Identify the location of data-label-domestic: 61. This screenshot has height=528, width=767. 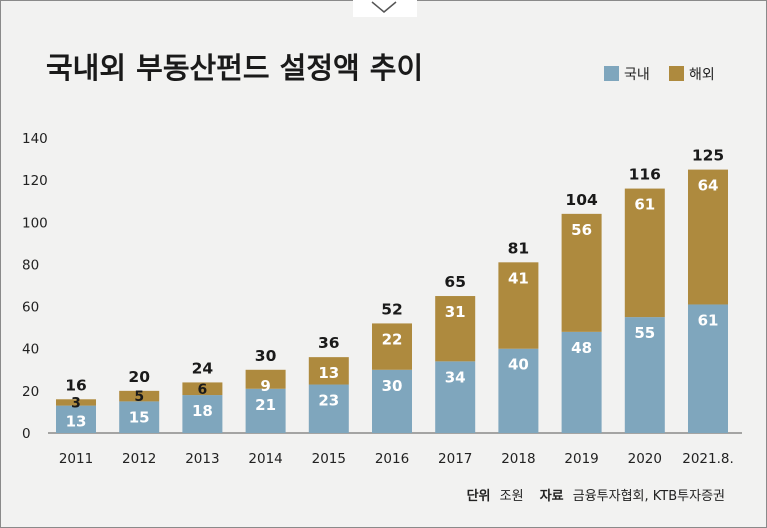
(708, 320).